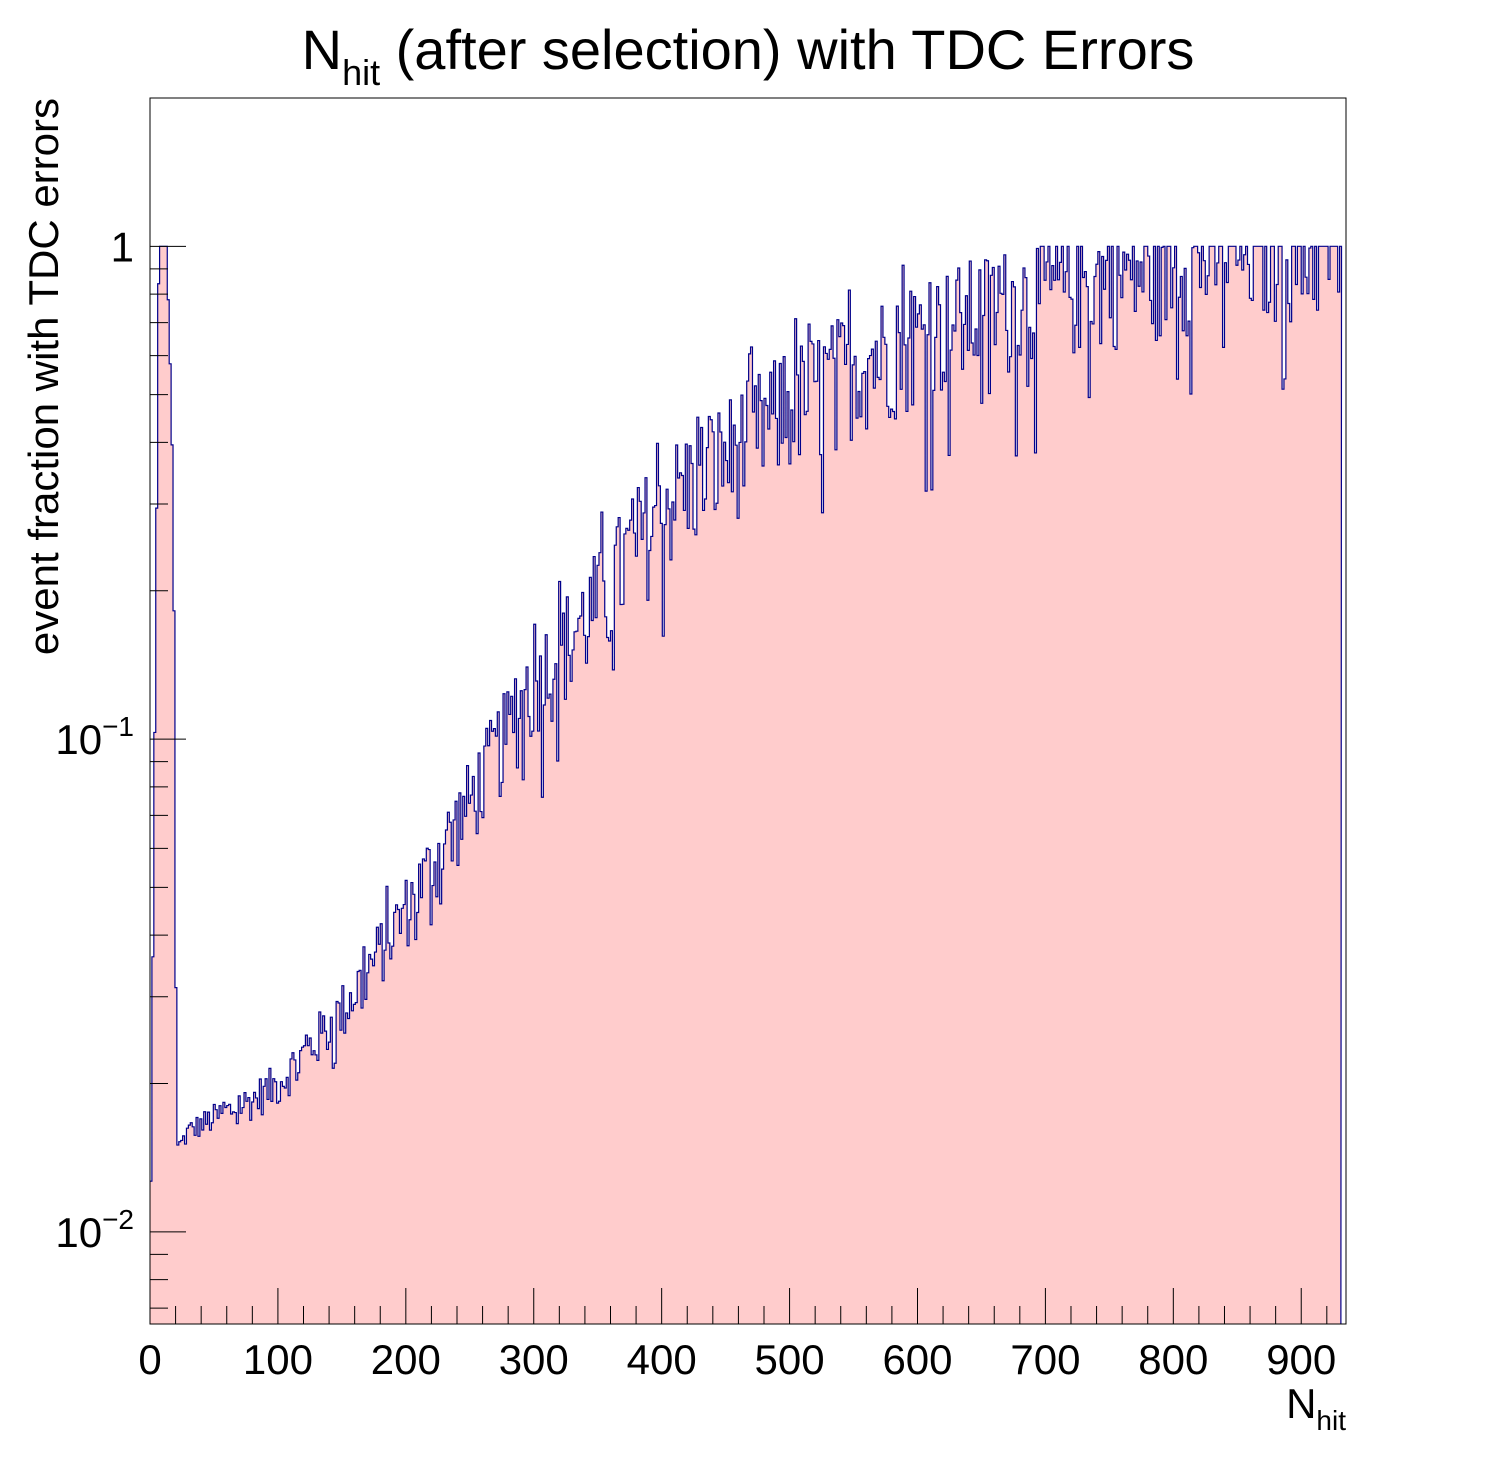  I want to click on x-tick-label: 800, so click(1173, 1359).